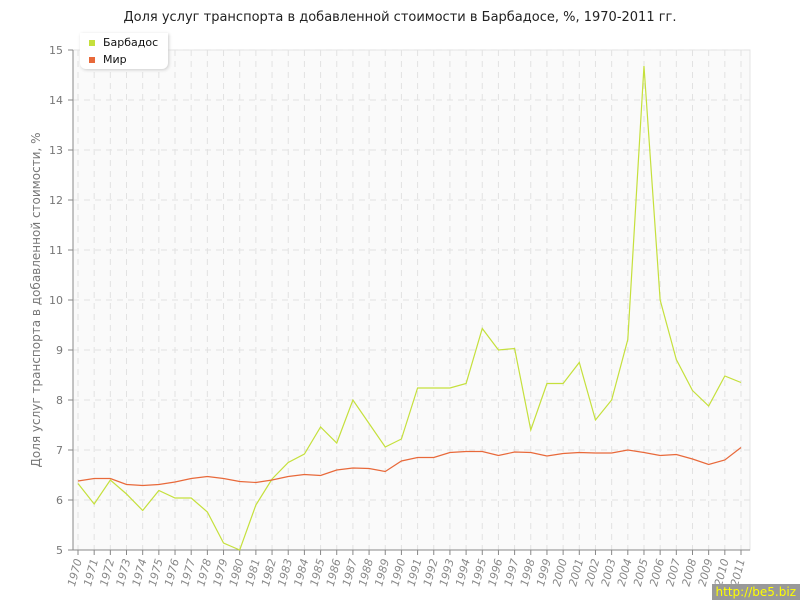 This screenshot has width=800, height=600. Describe the element at coordinates (59, 550) in the screenshot. I see `y-tick-label: 5` at that location.